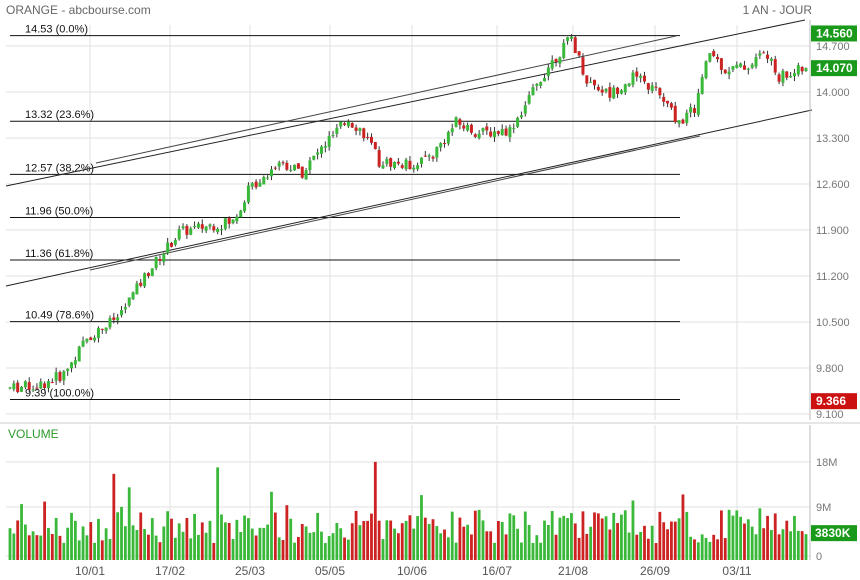  I want to click on date-tick-label: 10/01, so click(90, 571).